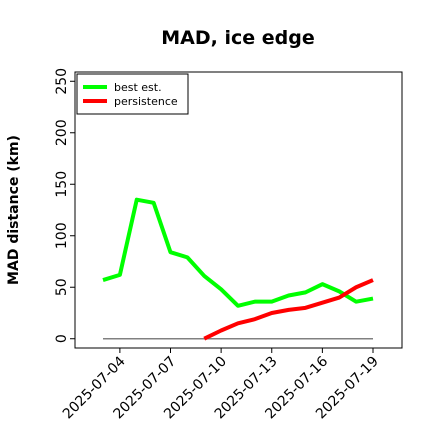 The image size is (440, 444). What do you see at coordinates (62, 287) in the screenshot?
I see `y-tick-label: 50` at bounding box center [62, 287].